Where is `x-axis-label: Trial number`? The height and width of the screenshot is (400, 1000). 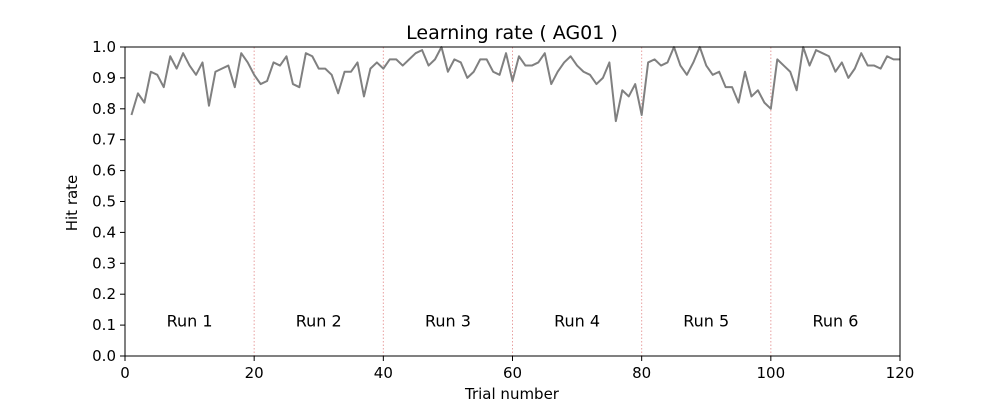
x-axis-label: Trial number is located at coordinates (512, 392).